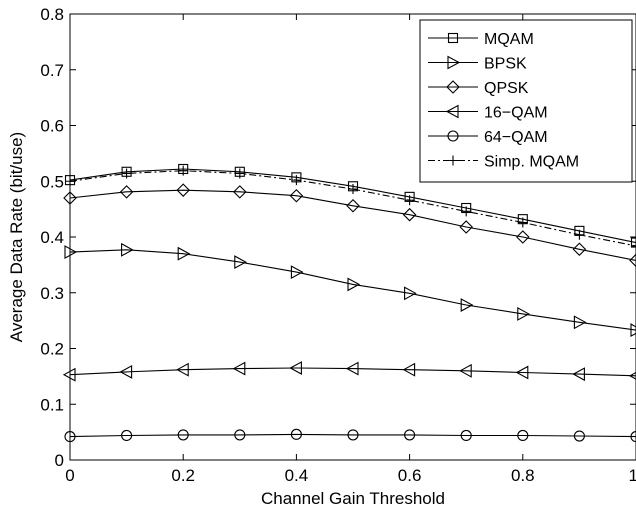  Describe the element at coordinates (52, 349) in the screenshot. I see `y-tick-label: 0.2` at that location.